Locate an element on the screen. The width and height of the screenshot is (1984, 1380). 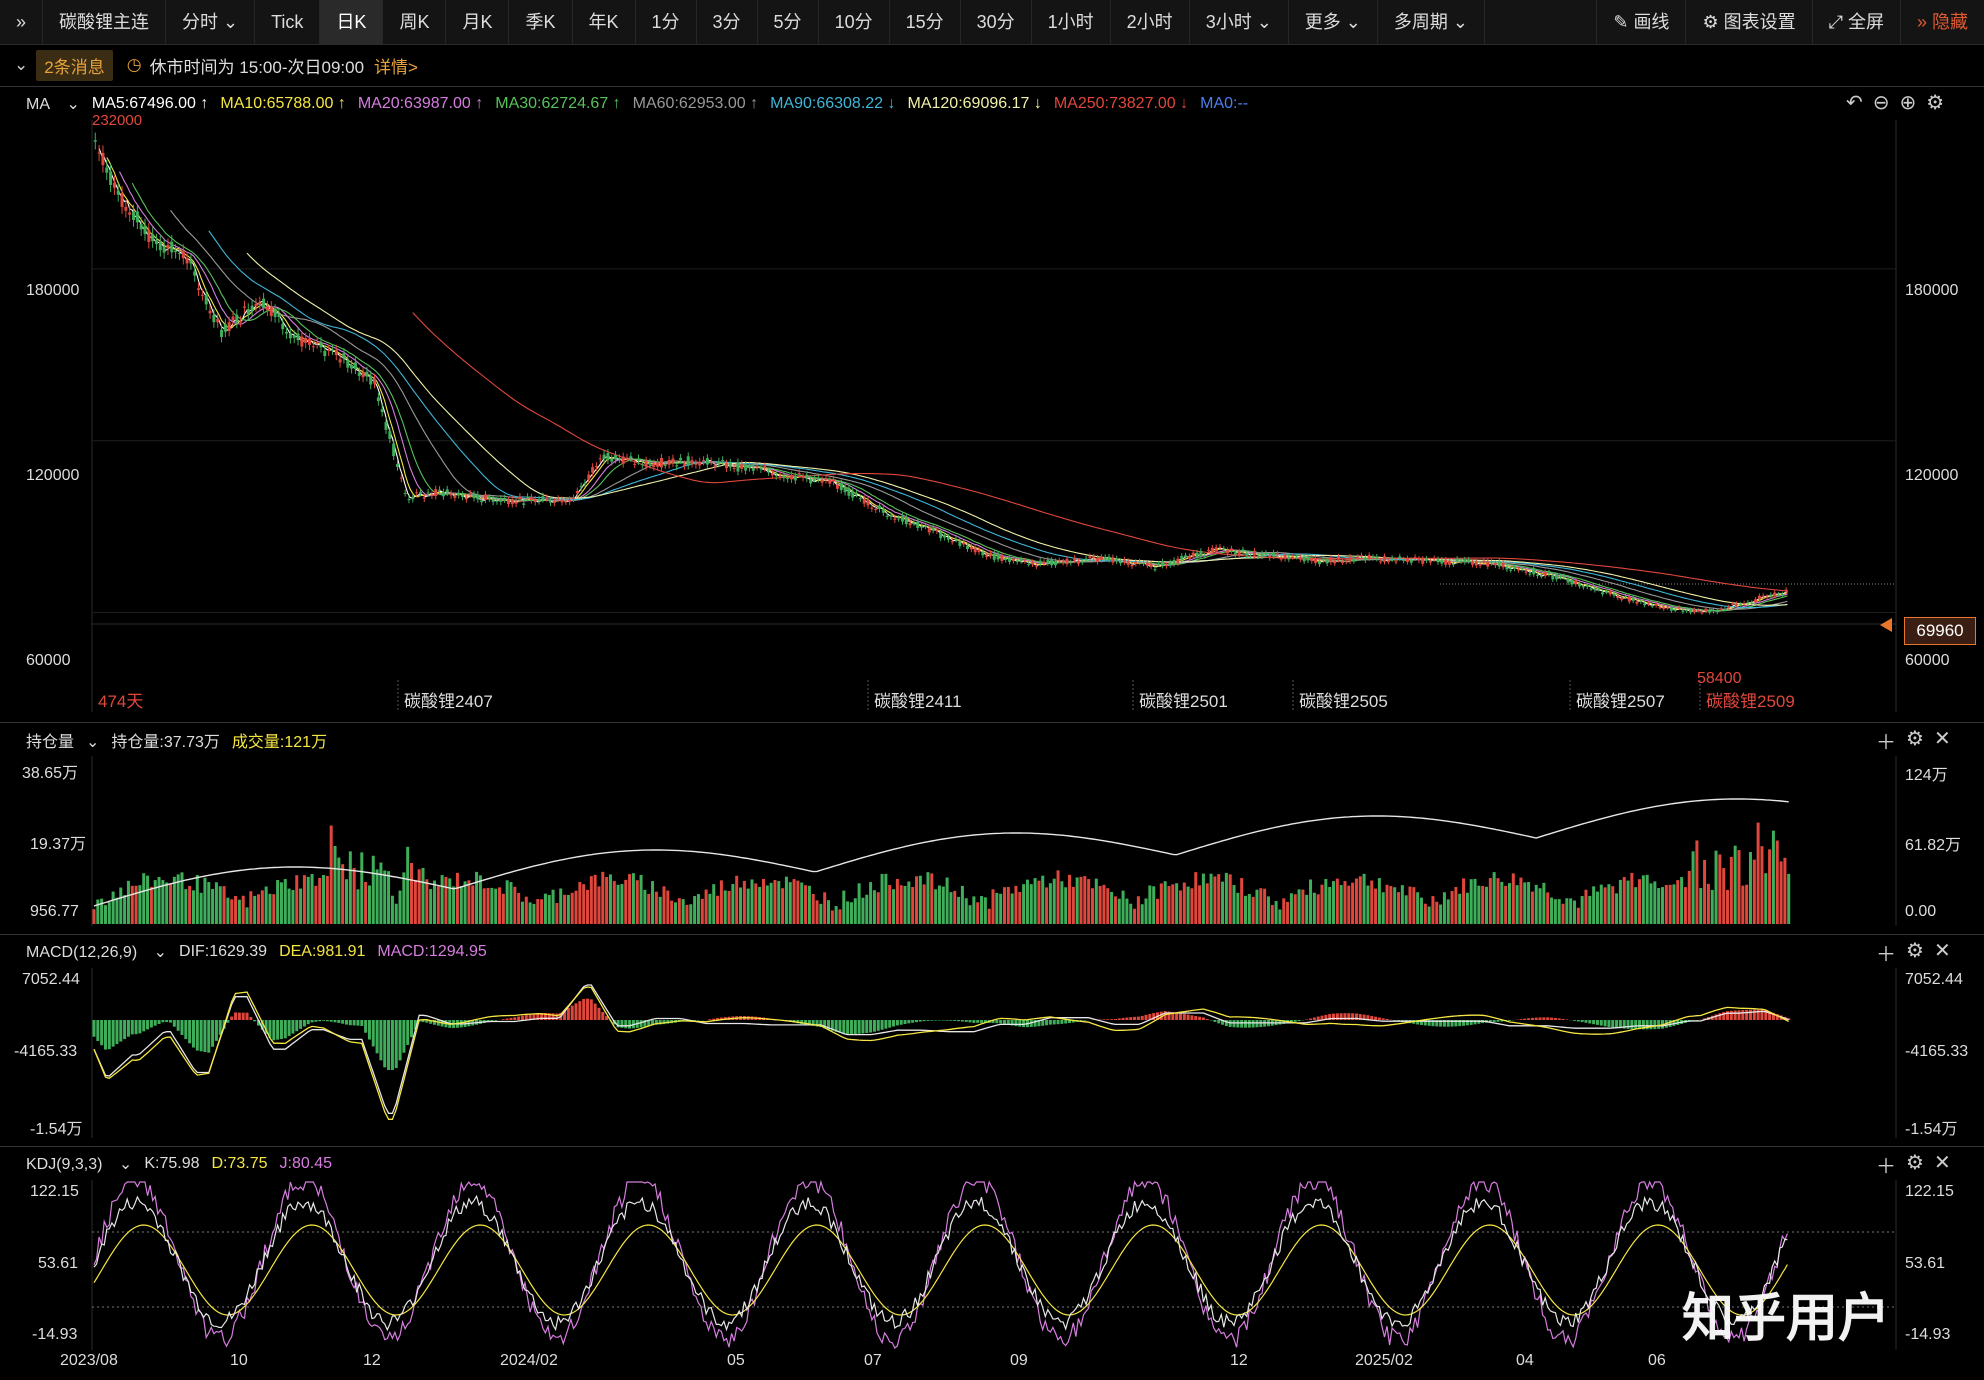
period-tab-3: 周K is located at coordinates (415, 22).